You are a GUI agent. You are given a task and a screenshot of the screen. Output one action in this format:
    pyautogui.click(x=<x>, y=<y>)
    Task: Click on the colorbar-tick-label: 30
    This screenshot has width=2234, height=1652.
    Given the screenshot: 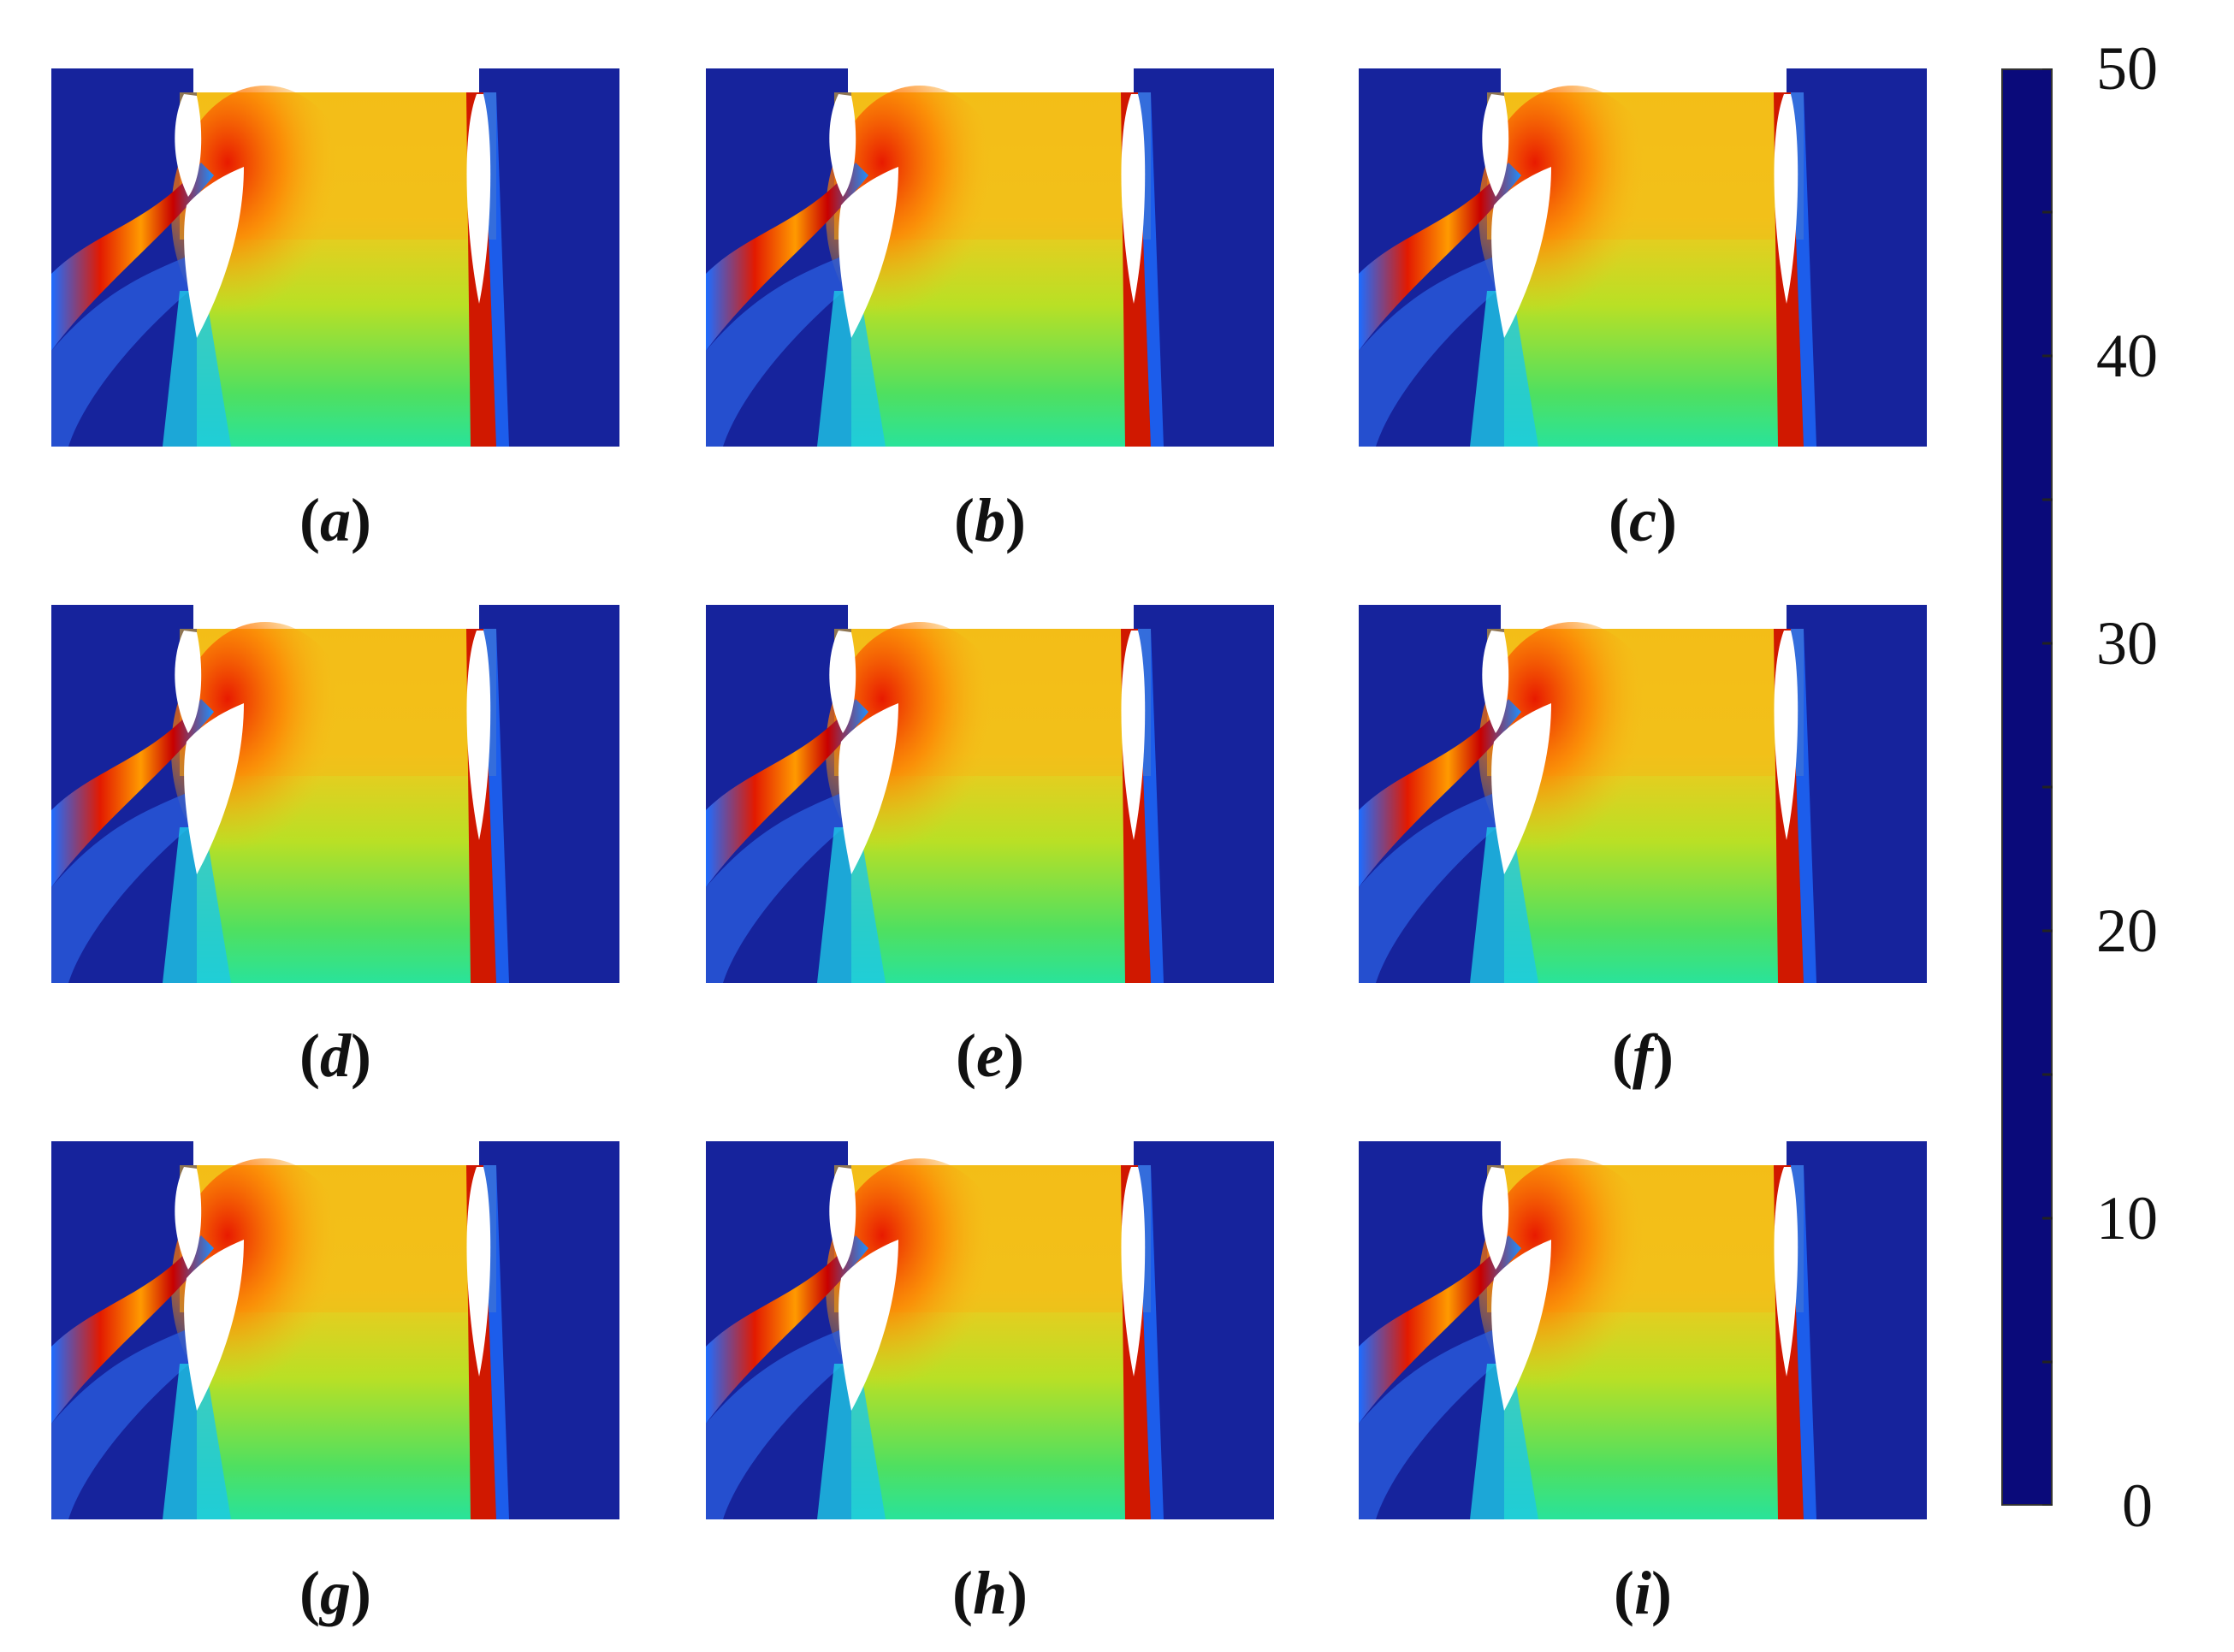 What is the action you would take?
    pyautogui.click(x=2127, y=643)
    